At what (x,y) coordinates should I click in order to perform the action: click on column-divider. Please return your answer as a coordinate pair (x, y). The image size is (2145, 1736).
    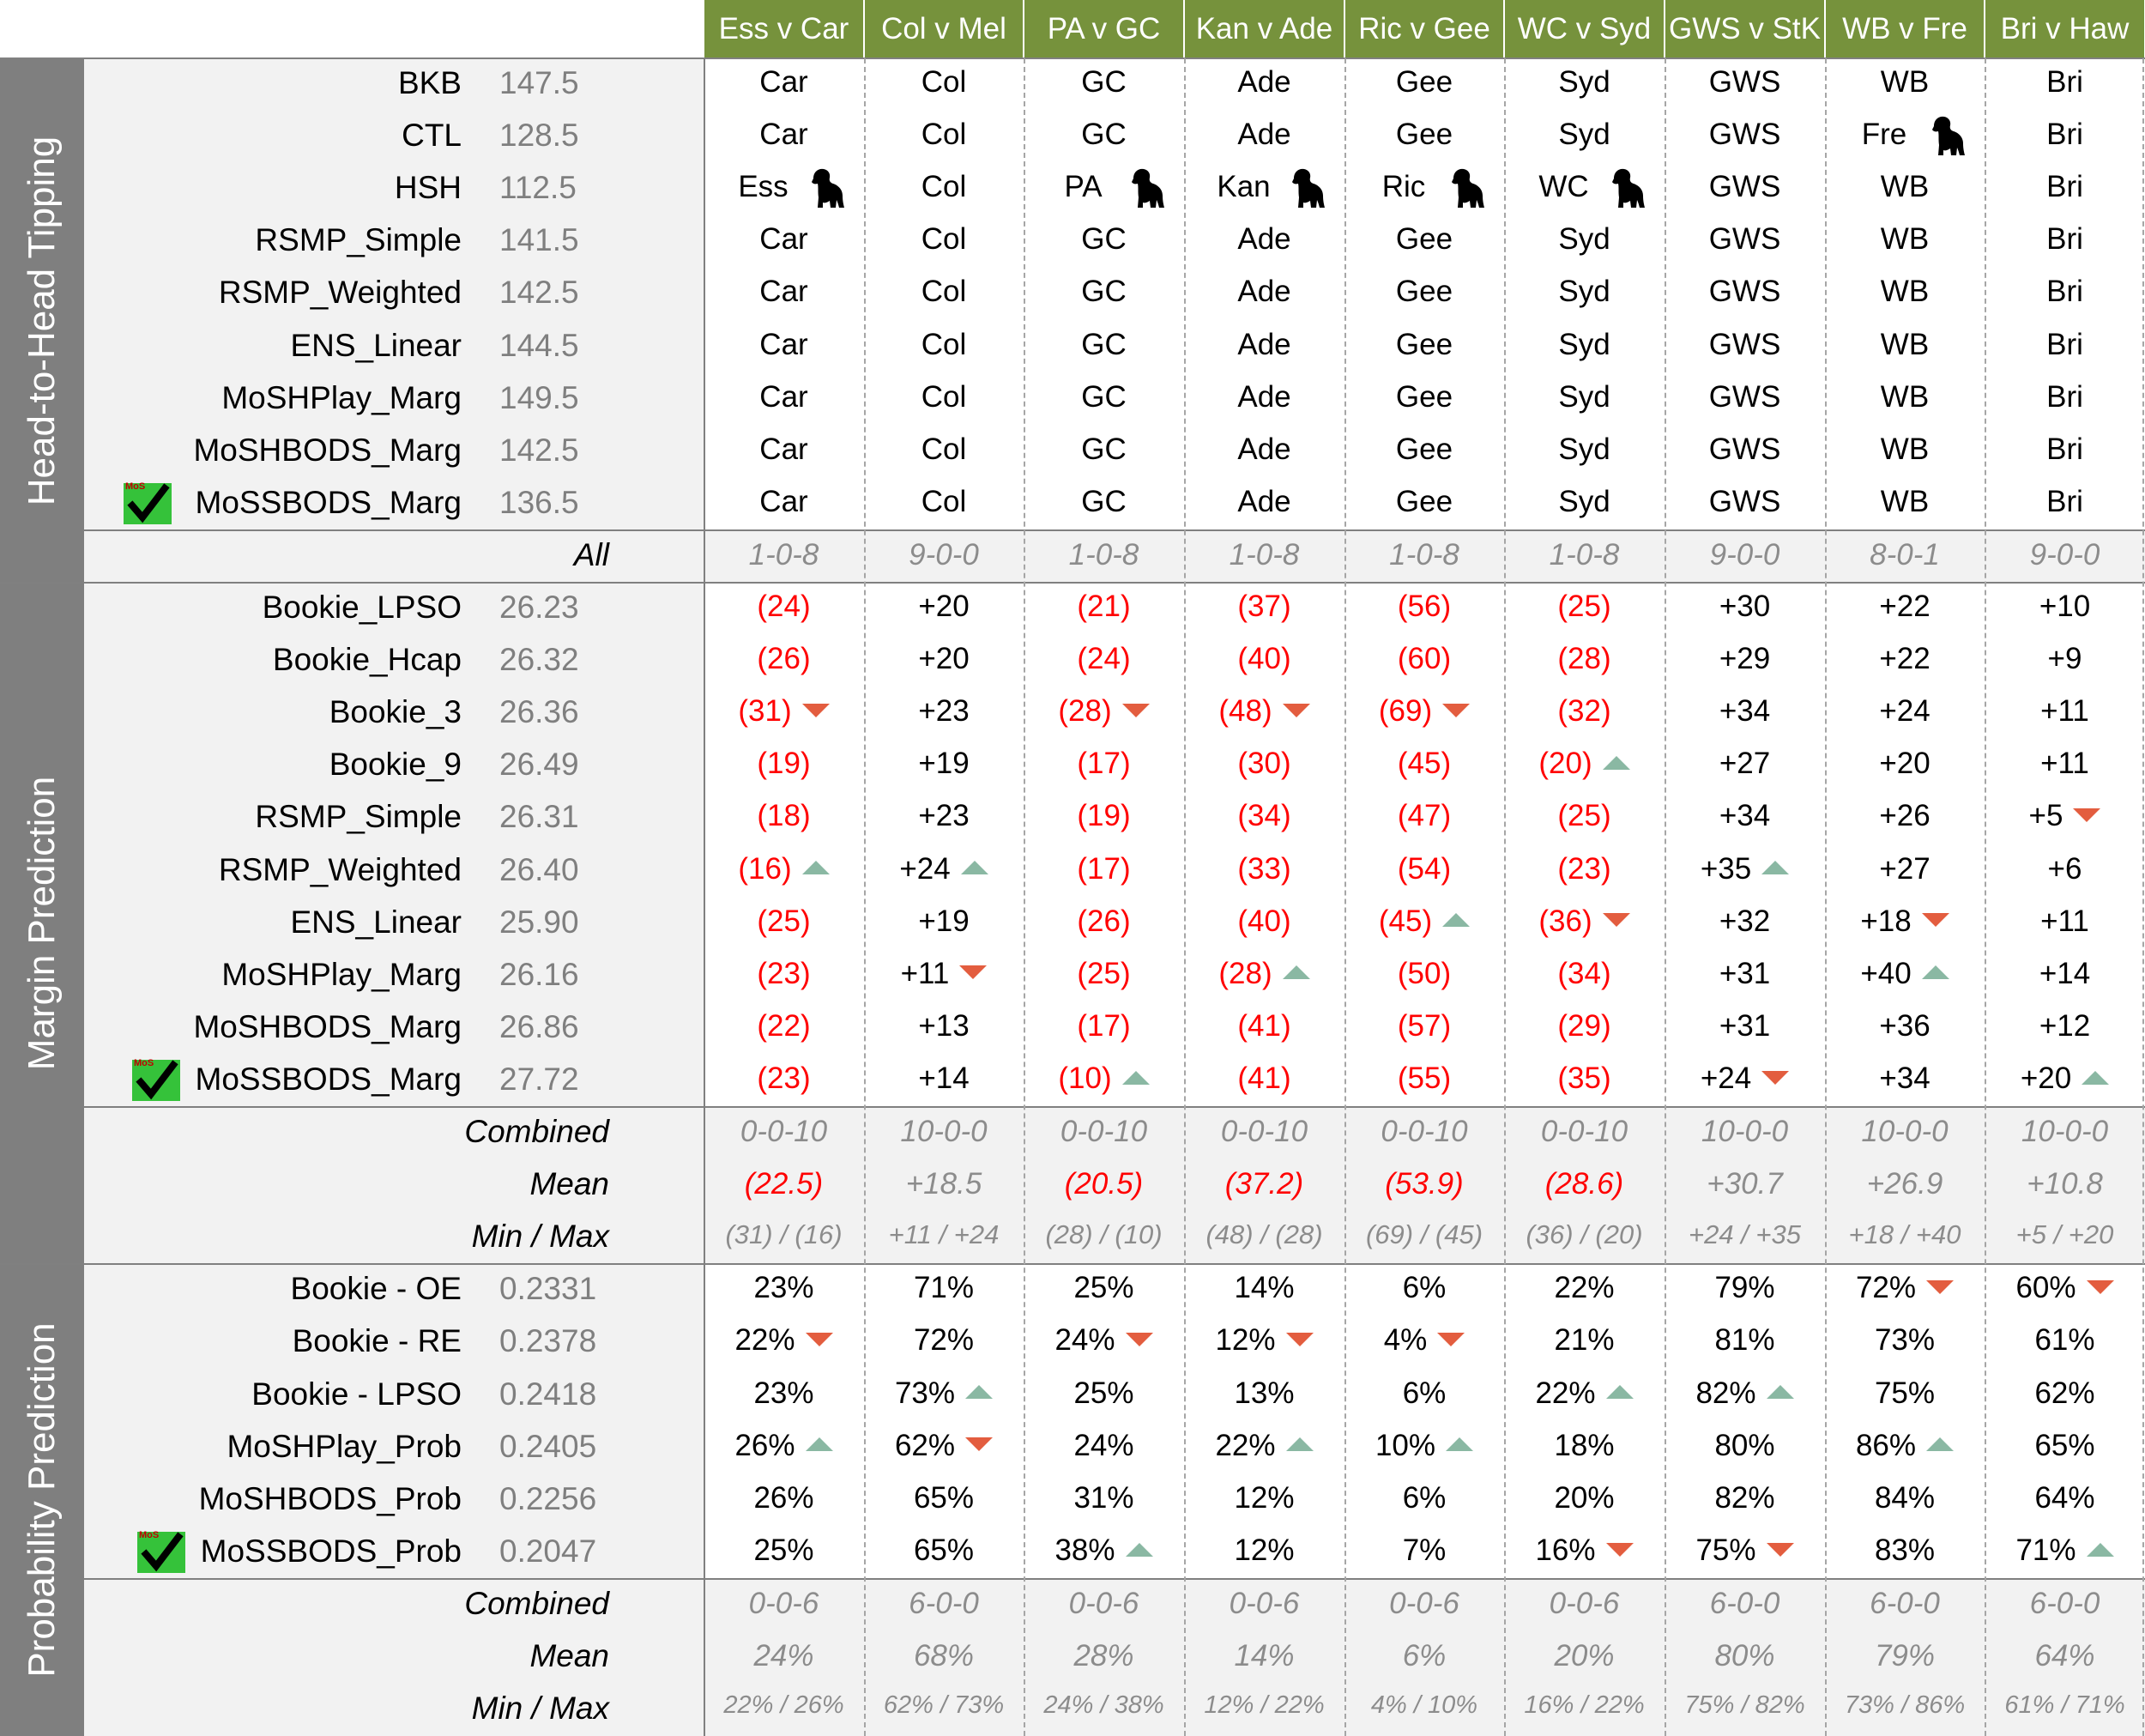
    Looking at the image, I should click on (1024, 897).